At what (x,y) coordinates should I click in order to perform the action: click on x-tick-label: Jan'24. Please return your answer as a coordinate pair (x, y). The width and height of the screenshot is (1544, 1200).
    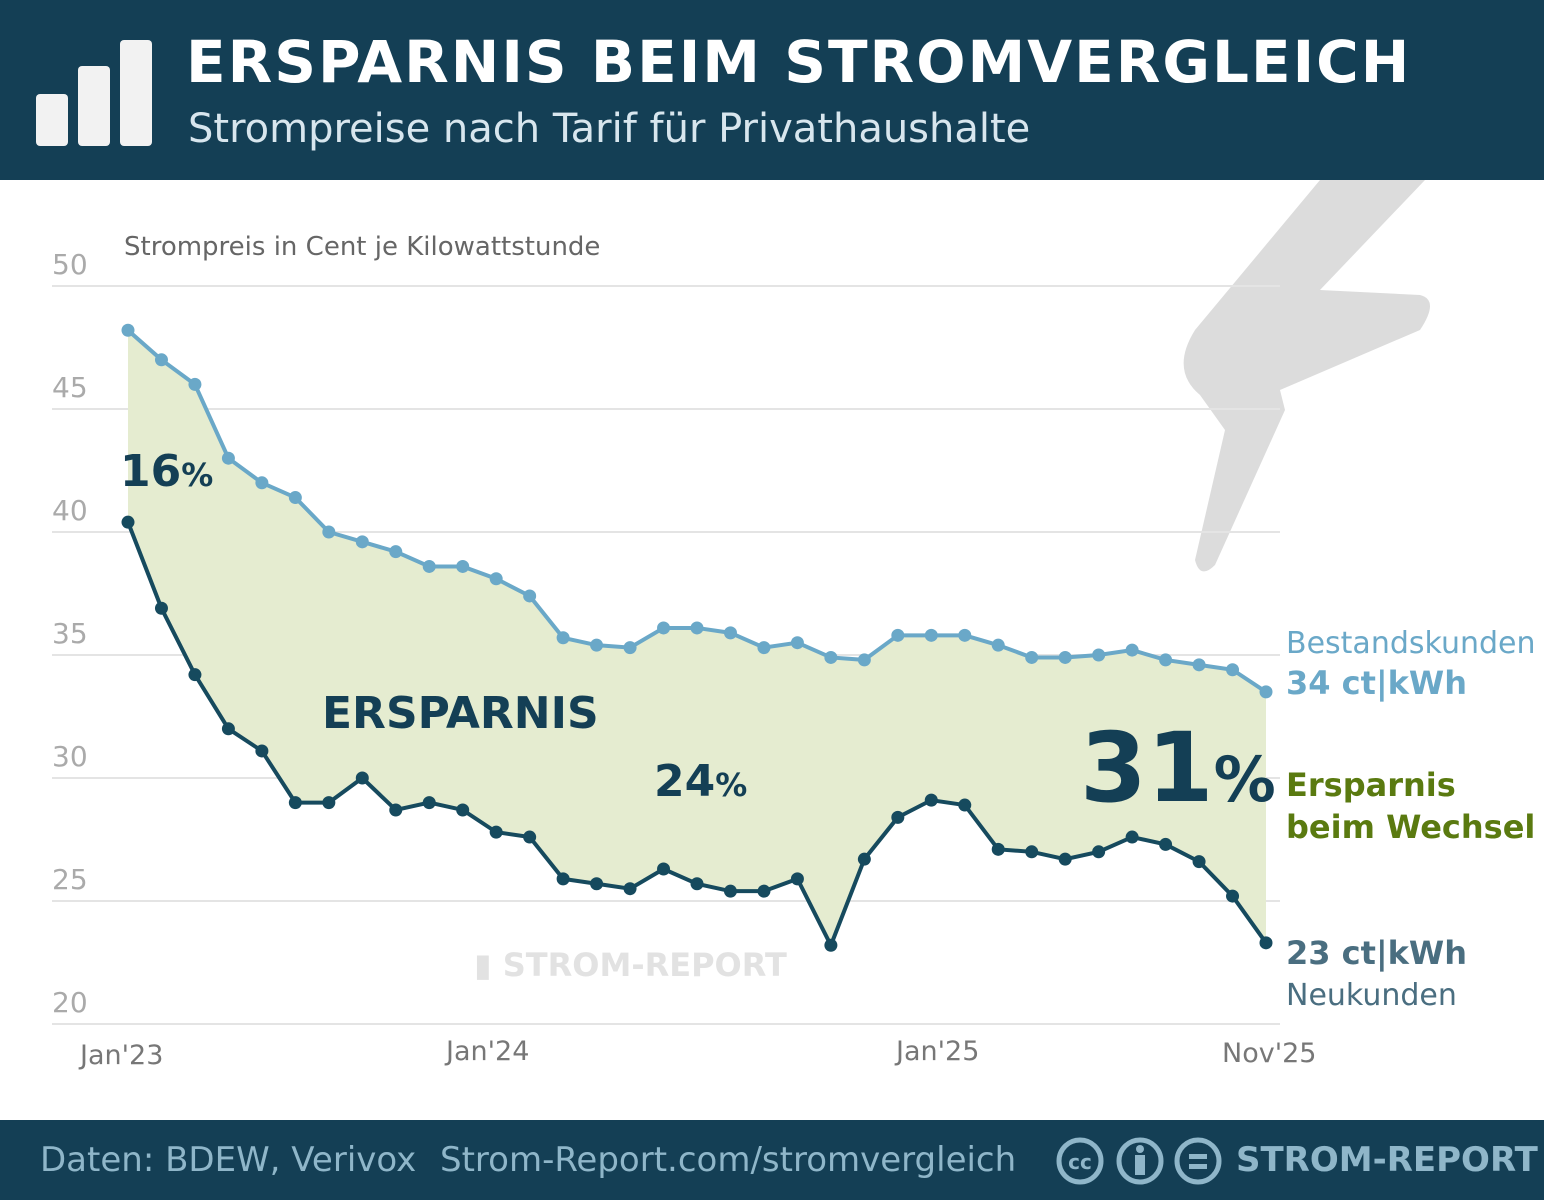
    Looking at the image, I should click on (488, 1051).